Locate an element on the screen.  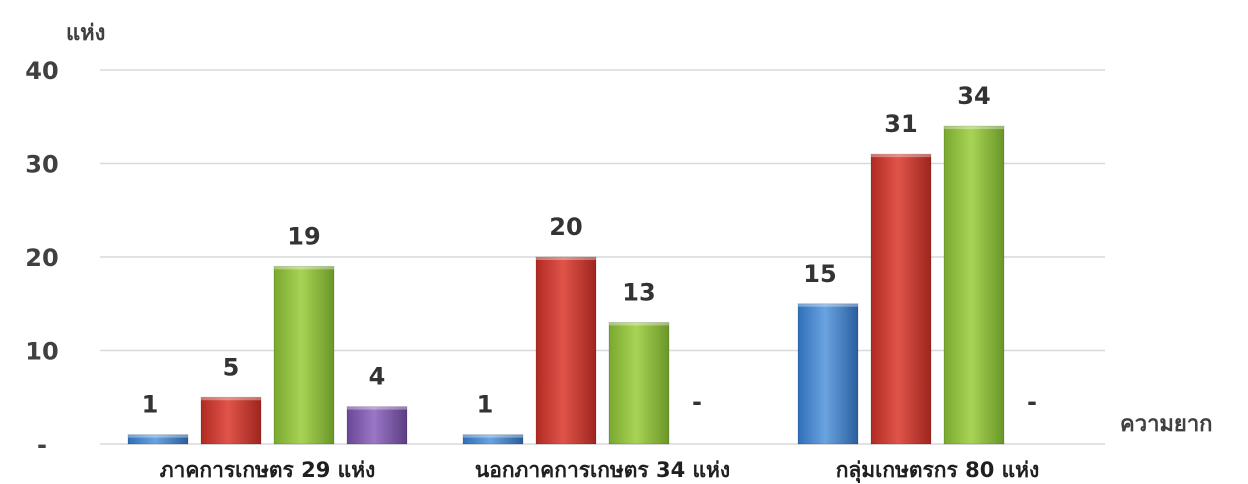
data-label: 15 is located at coordinates (819, 274).